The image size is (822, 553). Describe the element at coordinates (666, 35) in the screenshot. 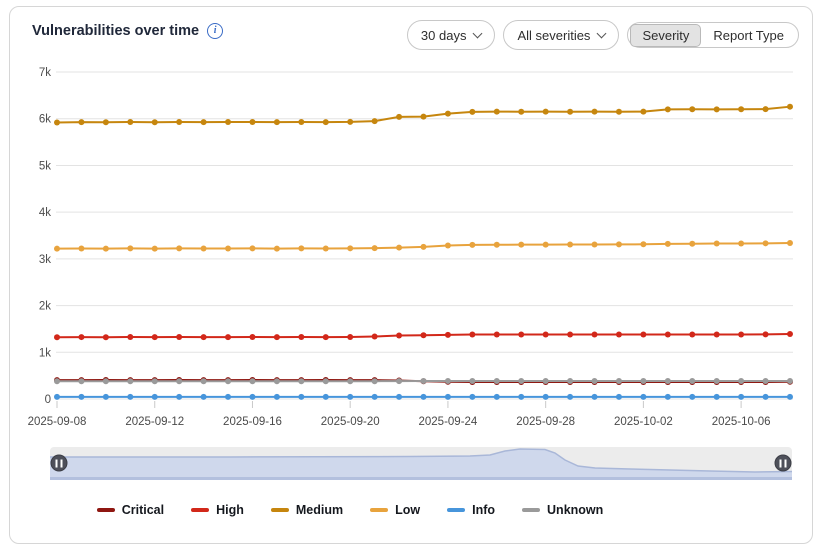

I see `toggle-option-severity: Severity` at that location.